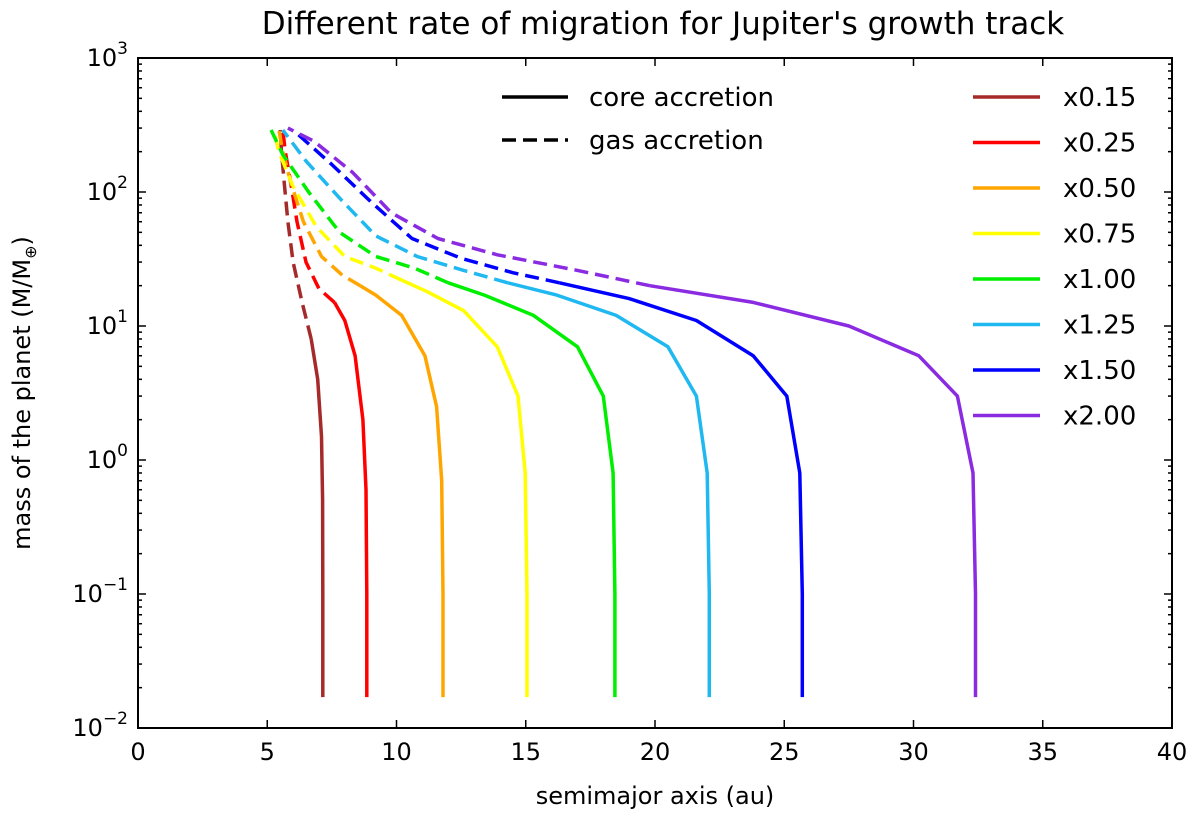  I want to click on color-legend-label: x0.15, so click(1099, 98).